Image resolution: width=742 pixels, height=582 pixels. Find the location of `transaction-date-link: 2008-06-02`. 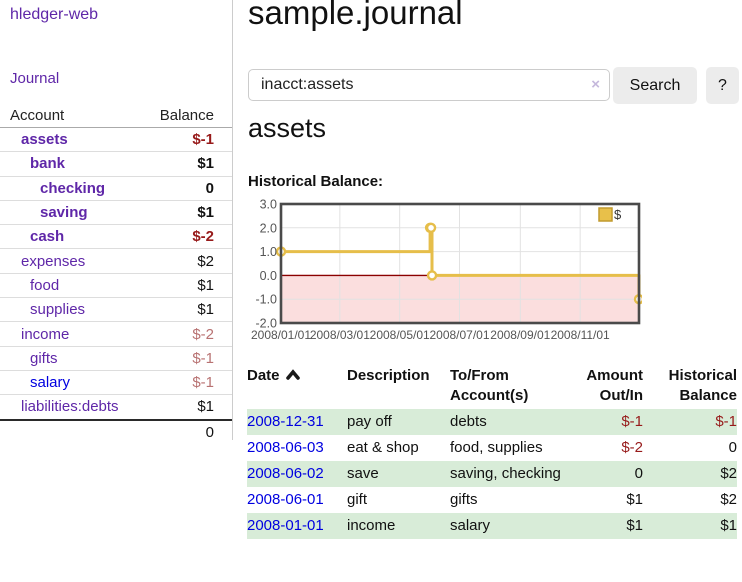

transaction-date-link: 2008-06-02 is located at coordinates (285, 473).